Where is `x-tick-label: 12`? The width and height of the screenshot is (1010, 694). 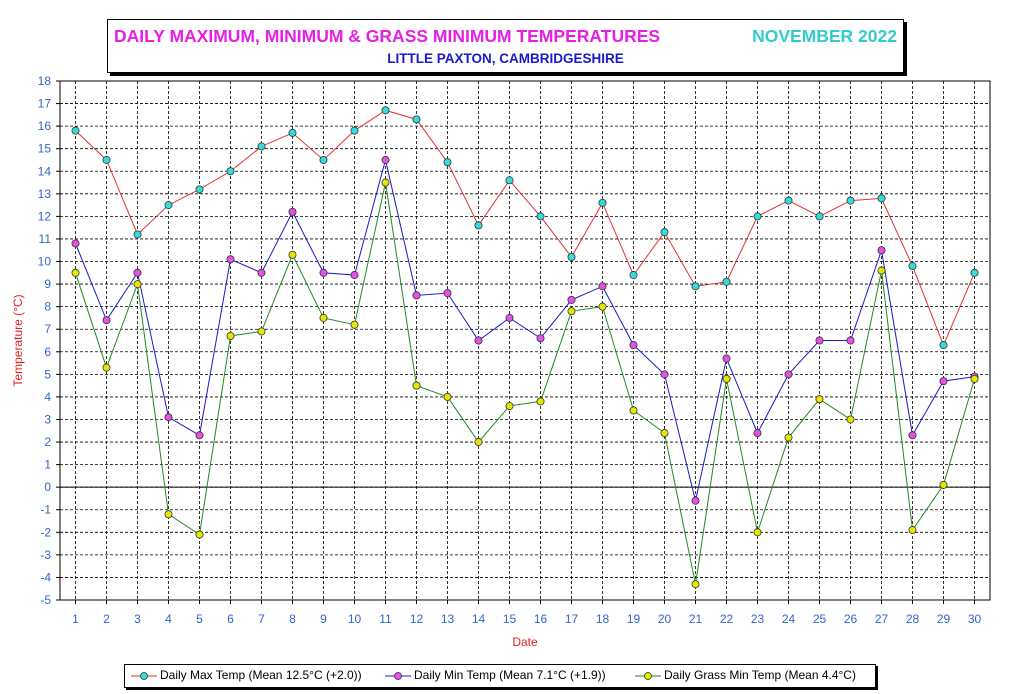
x-tick-label: 12 is located at coordinates (417, 619).